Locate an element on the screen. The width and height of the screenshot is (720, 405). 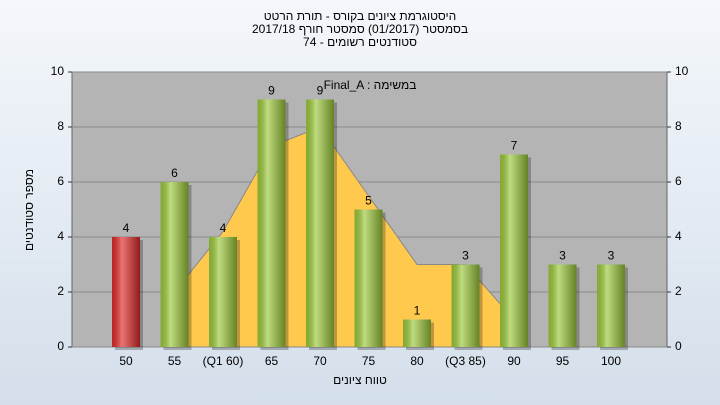
y-tick-label: 10 is located at coordinates (58, 71).